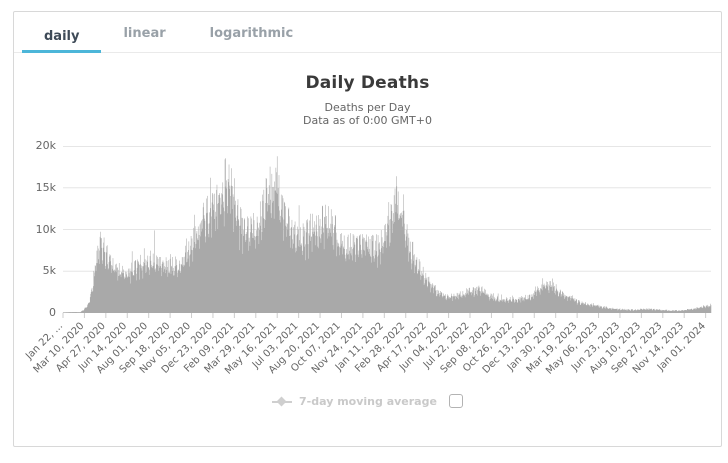 This screenshot has width=728, height=463. Describe the element at coordinates (367, 120) in the screenshot. I see `chart-subtitle-line2: Data as of 0:00 GMT+0` at that location.